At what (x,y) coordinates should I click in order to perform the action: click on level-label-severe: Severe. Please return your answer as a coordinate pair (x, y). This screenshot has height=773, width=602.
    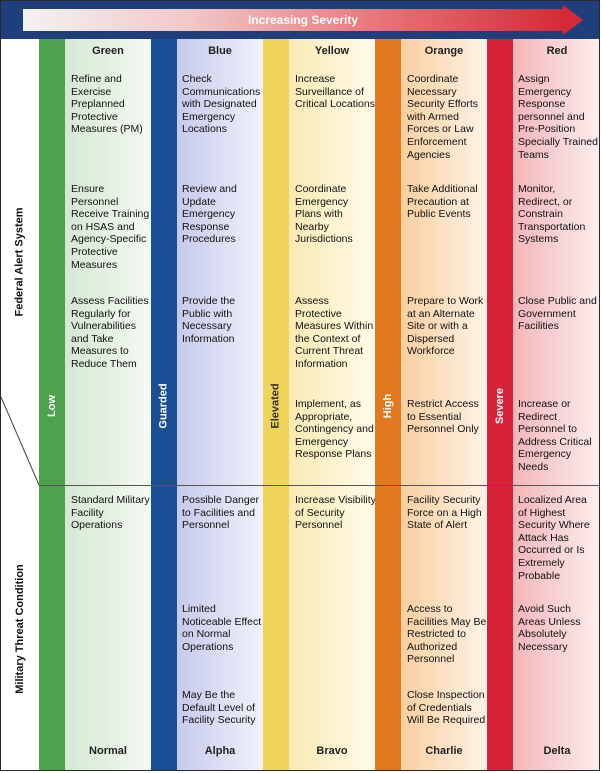
    Looking at the image, I should click on (500, 405).